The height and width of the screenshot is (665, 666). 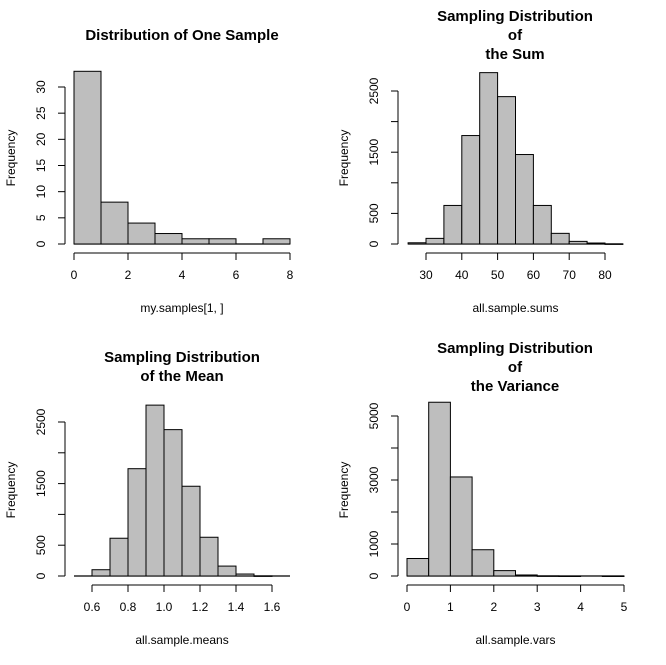 What do you see at coordinates (181, 376) in the screenshot?
I see `chart-title-line: of the Mean` at bounding box center [181, 376].